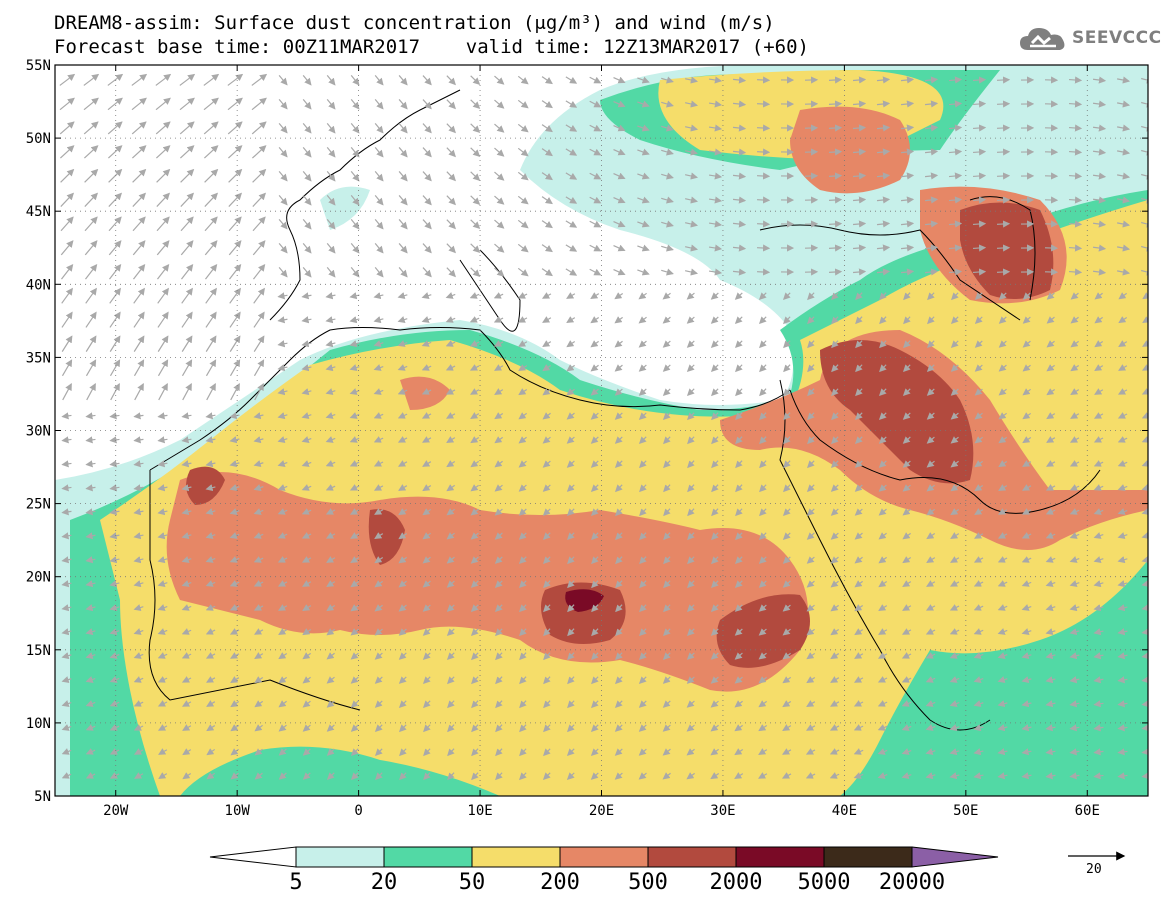 The height and width of the screenshot is (907, 1165). I want to click on colorbar-label: 500, so click(648, 882).